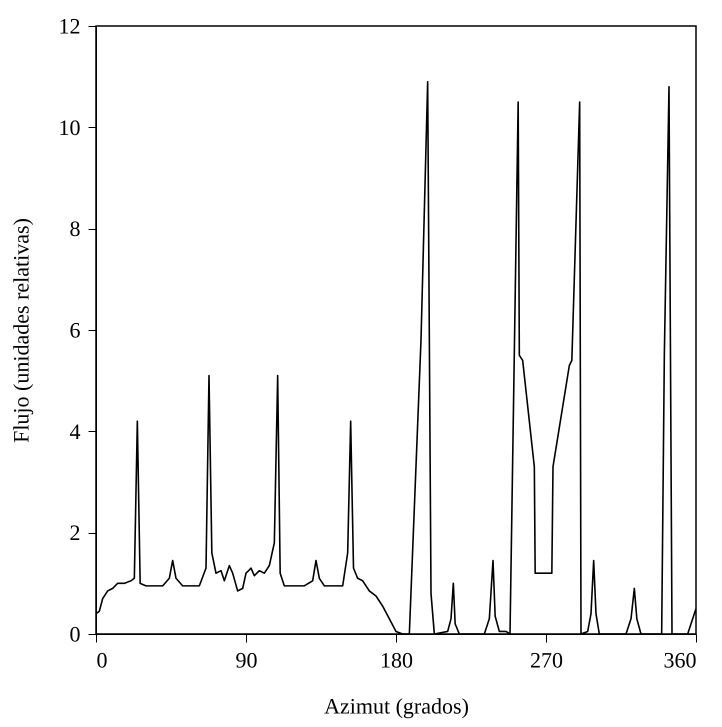 The width and height of the screenshot is (722, 727). What do you see at coordinates (69, 26) in the screenshot?
I see `y-tick-label: 12` at bounding box center [69, 26].